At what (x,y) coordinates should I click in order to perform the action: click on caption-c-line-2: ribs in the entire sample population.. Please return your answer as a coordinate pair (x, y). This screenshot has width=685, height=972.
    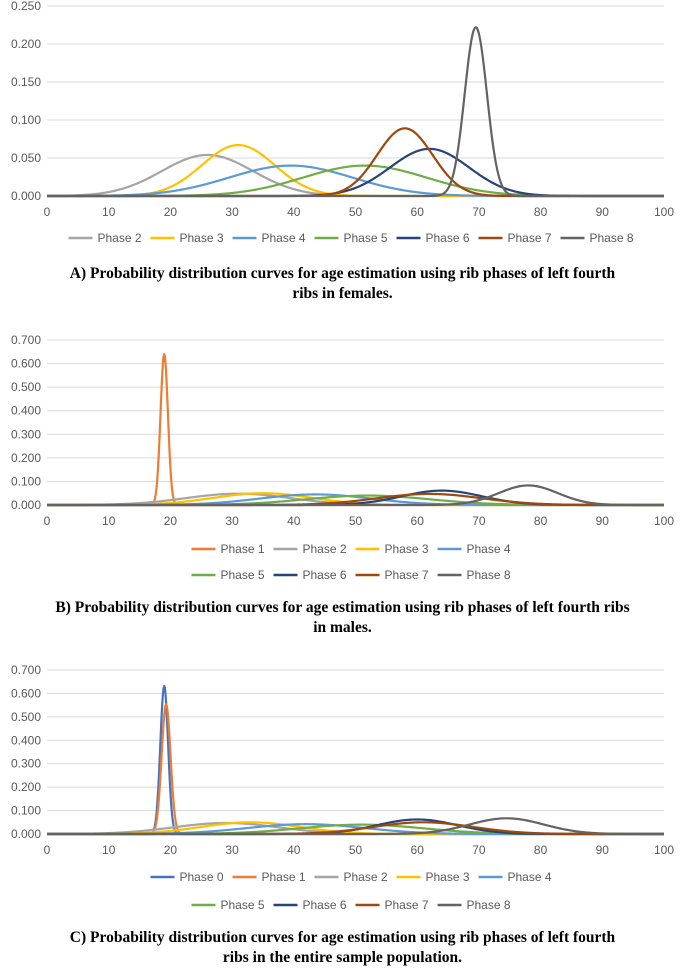
    Looking at the image, I should click on (342, 957).